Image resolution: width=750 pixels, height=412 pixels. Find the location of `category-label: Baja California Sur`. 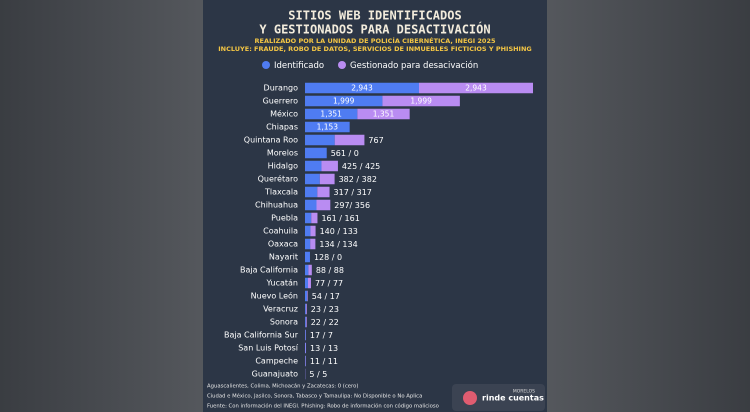

category-label: Baja California Sur is located at coordinates (261, 335).